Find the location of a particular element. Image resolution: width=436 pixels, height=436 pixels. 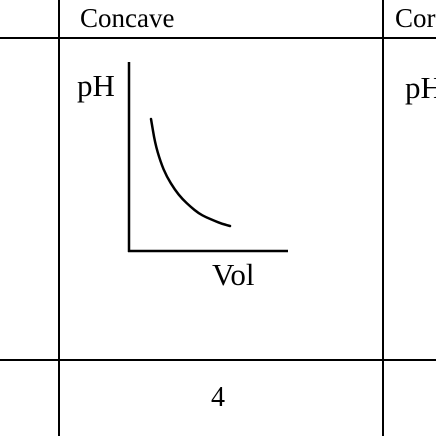

row-number: 4 is located at coordinates (218, 397).